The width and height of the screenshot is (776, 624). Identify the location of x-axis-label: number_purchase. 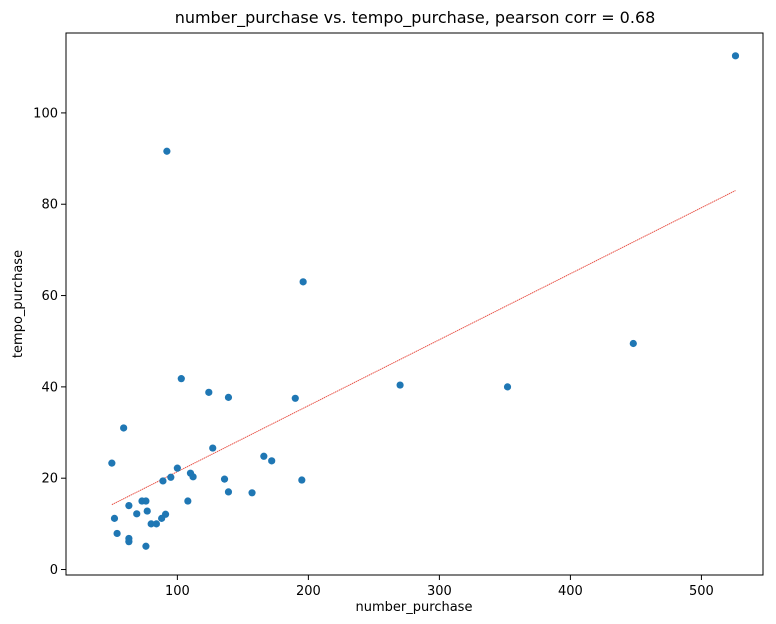
(414, 607).